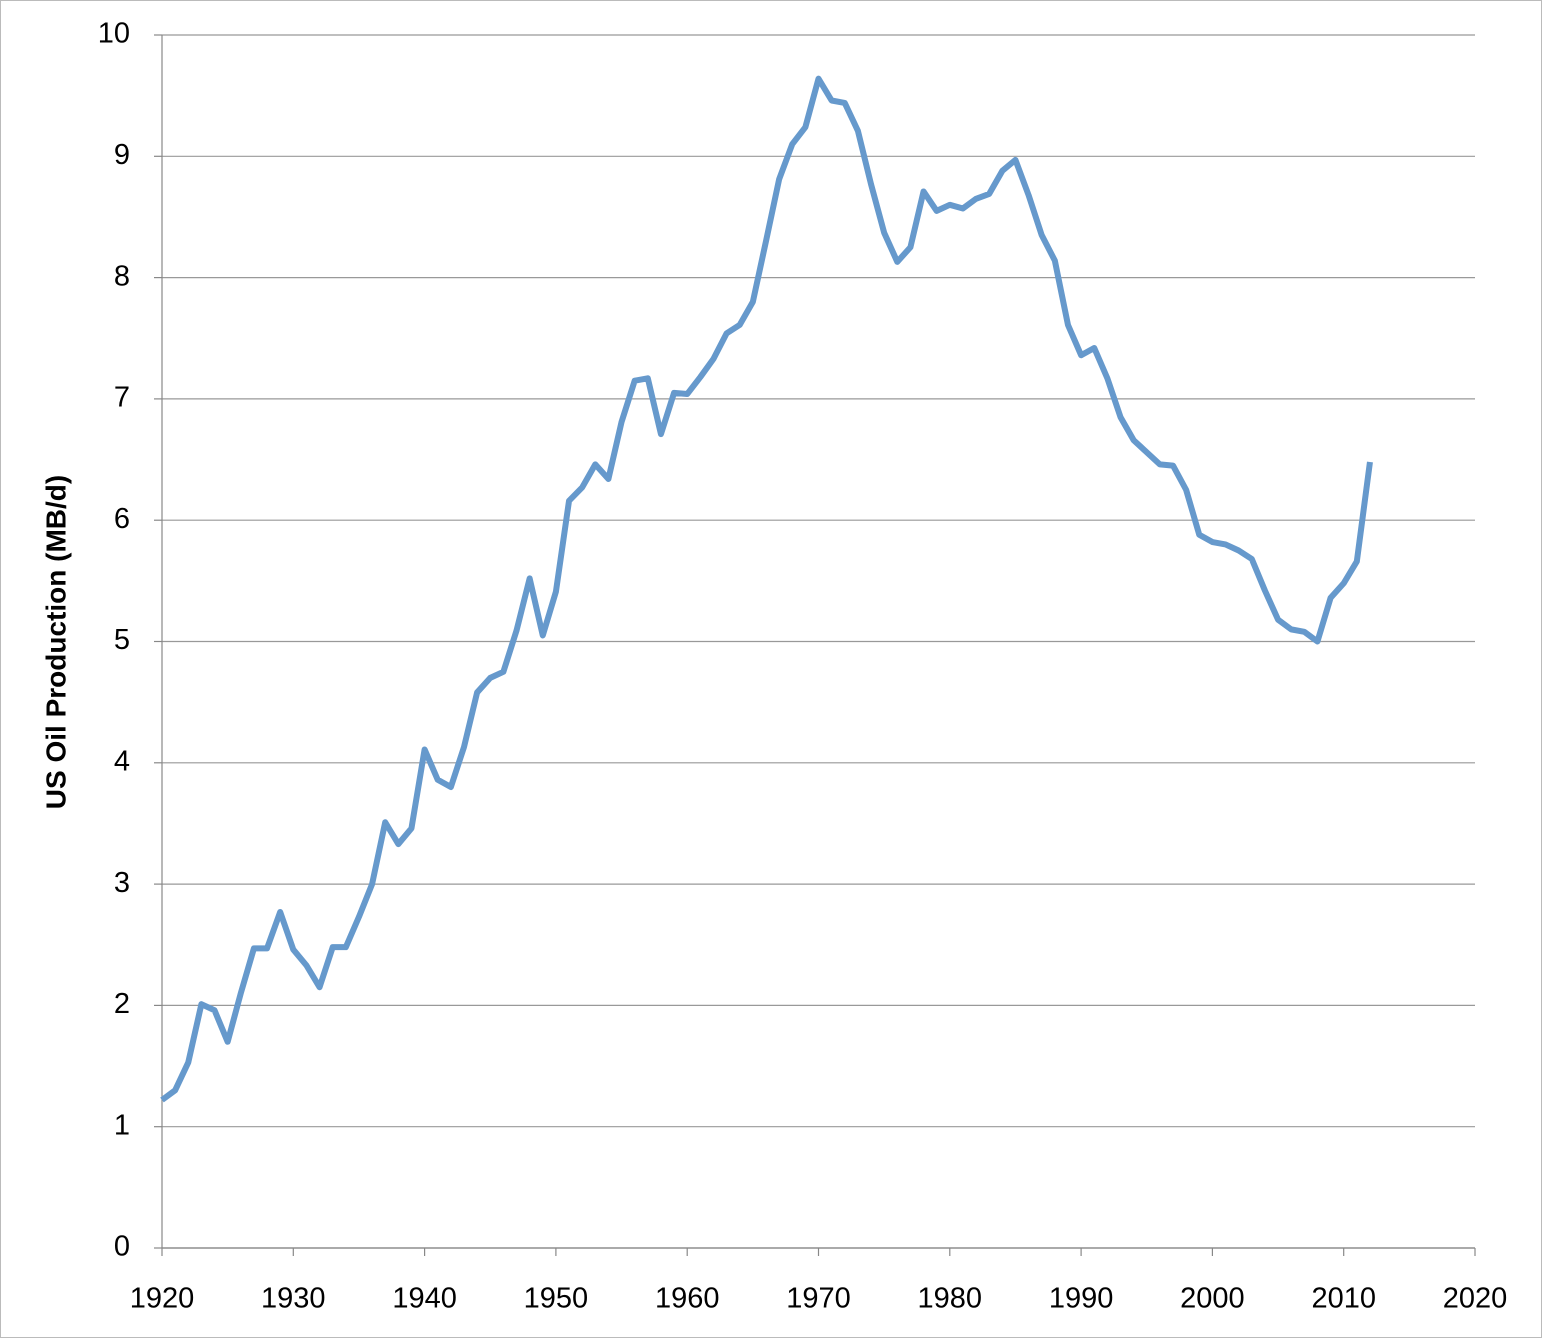 The image size is (1544, 1340). Describe the element at coordinates (122, 1004) in the screenshot. I see `y-tick-label: 2` at that location.